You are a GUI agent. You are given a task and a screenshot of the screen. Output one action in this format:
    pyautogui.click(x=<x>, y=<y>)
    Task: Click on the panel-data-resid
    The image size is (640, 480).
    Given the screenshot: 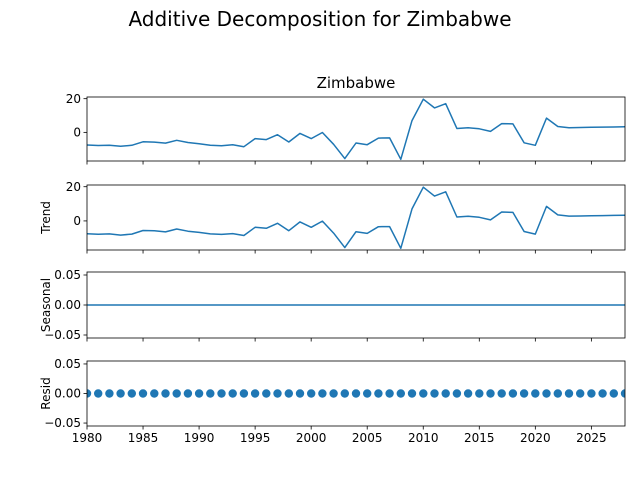 What is the action you would take?
    pyautogui.click(x=356, y=393)
    